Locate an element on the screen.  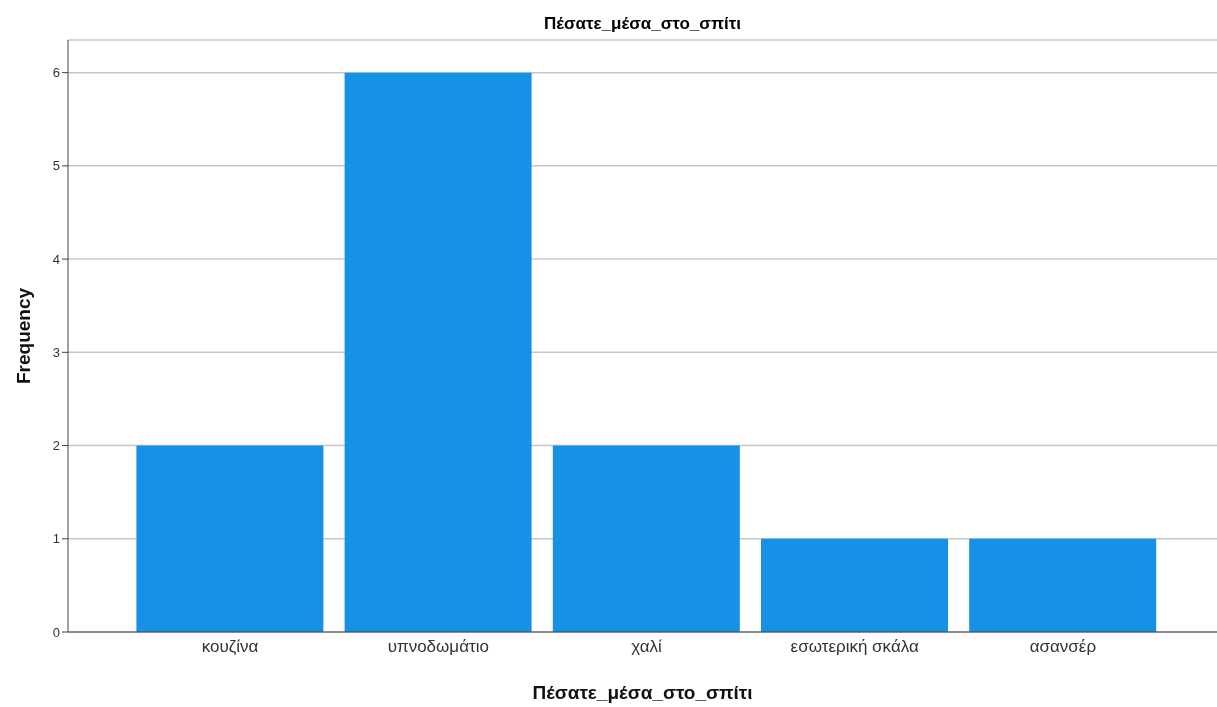
x-axis-title: Πέσατε_μέσα_στο_σπίτι is located at coordinates (642, 692).